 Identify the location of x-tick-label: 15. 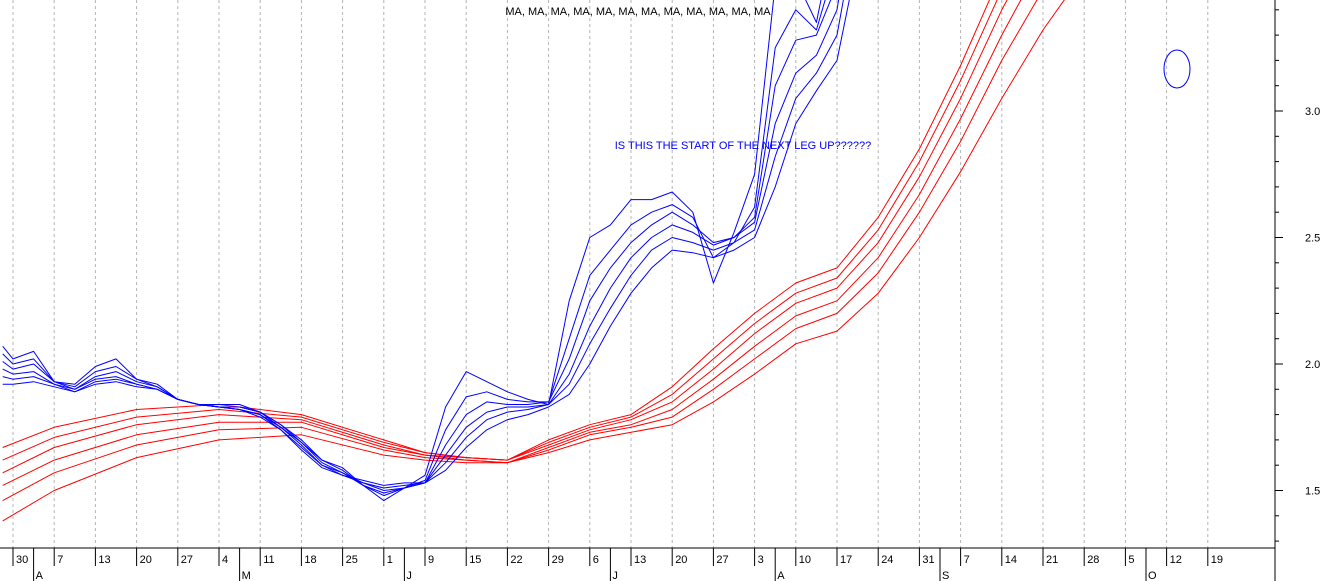
(475, 560).